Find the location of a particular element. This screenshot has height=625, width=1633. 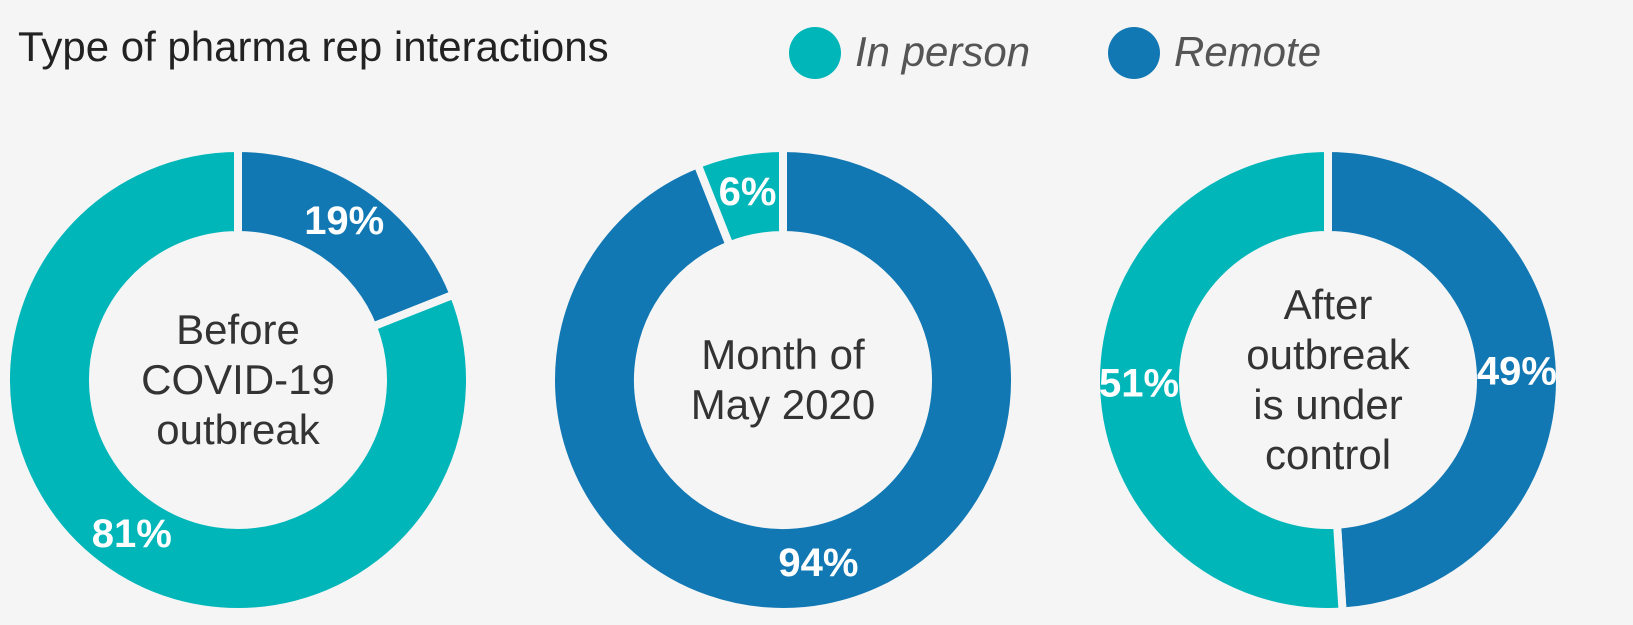

value-label: 94% is located at coordinates (818, 563).